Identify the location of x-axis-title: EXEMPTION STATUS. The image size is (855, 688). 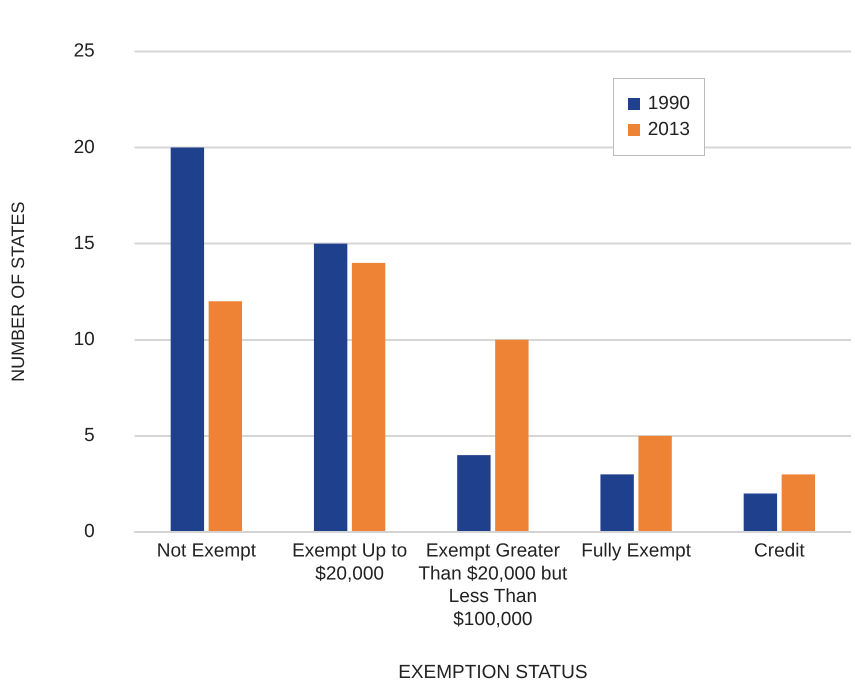
(493, 672).